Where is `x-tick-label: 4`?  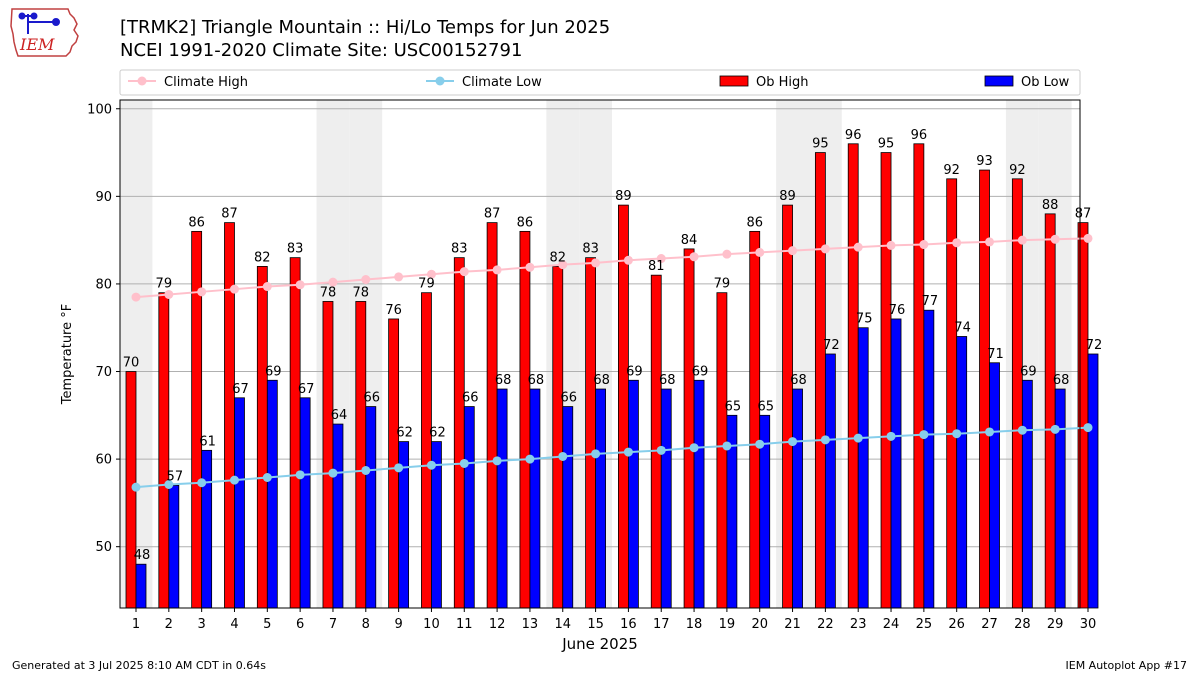
x-tick-label: 4 is located at coordinates (234, 624).